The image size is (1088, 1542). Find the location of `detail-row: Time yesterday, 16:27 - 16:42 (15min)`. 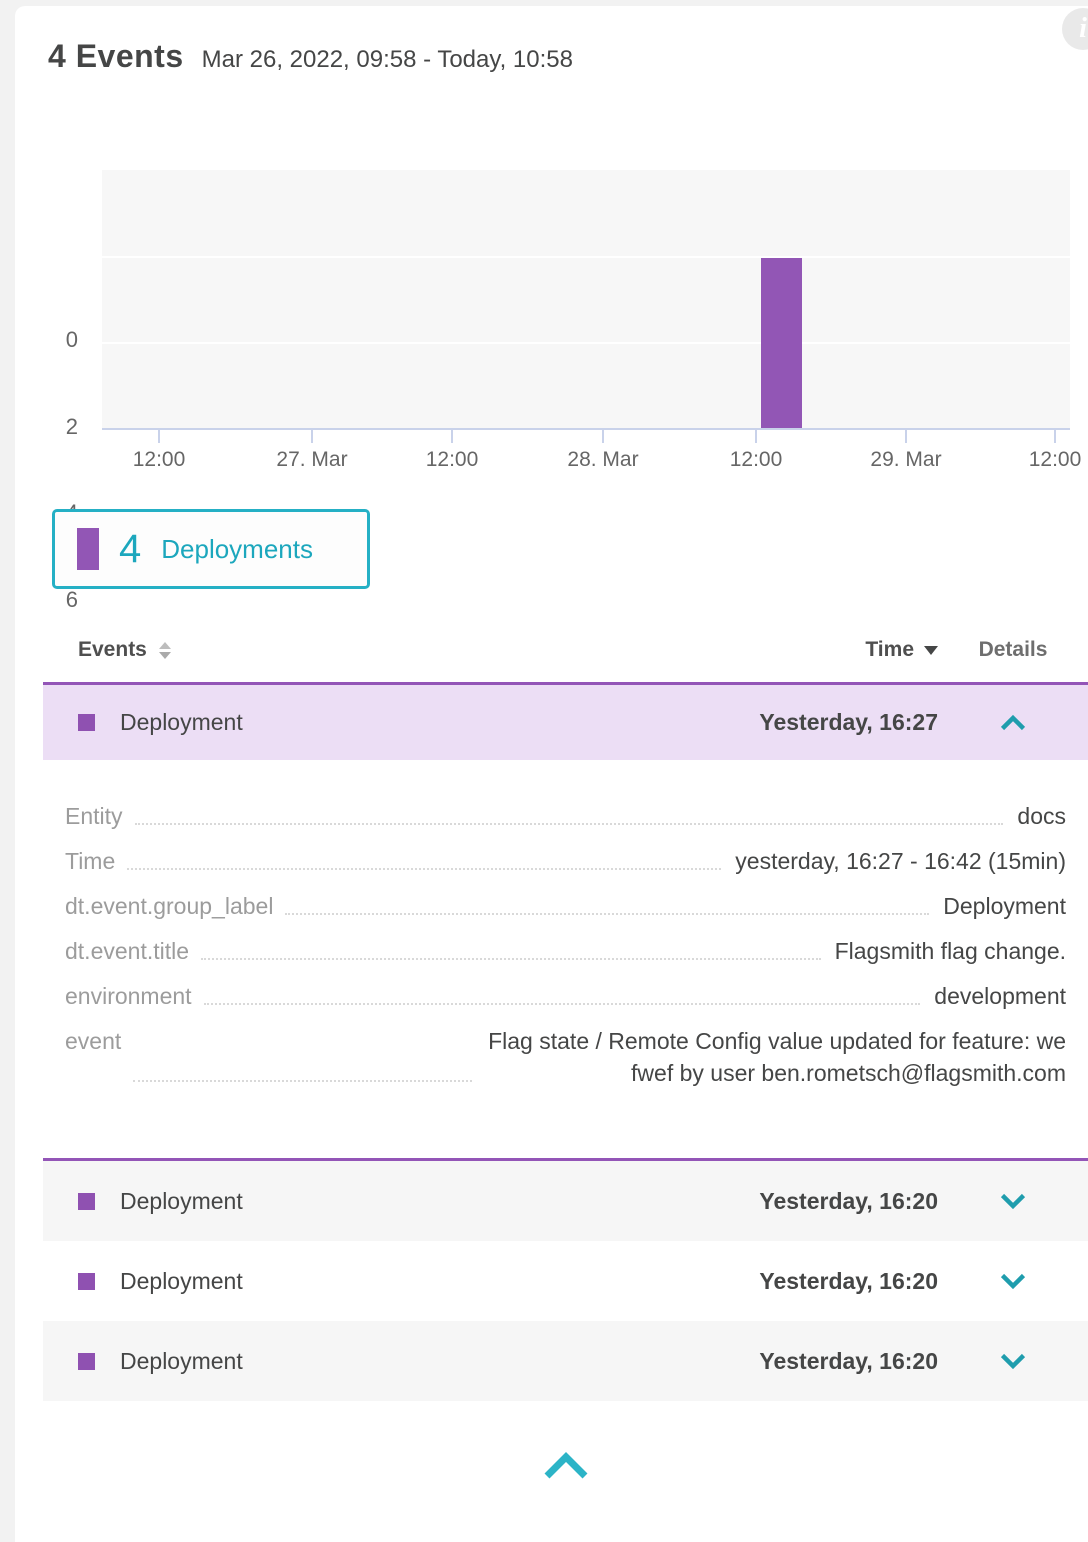

detail-row: Time yesterday, 16:27 - 16:42 (15min) is located at coordinates (565, 861).